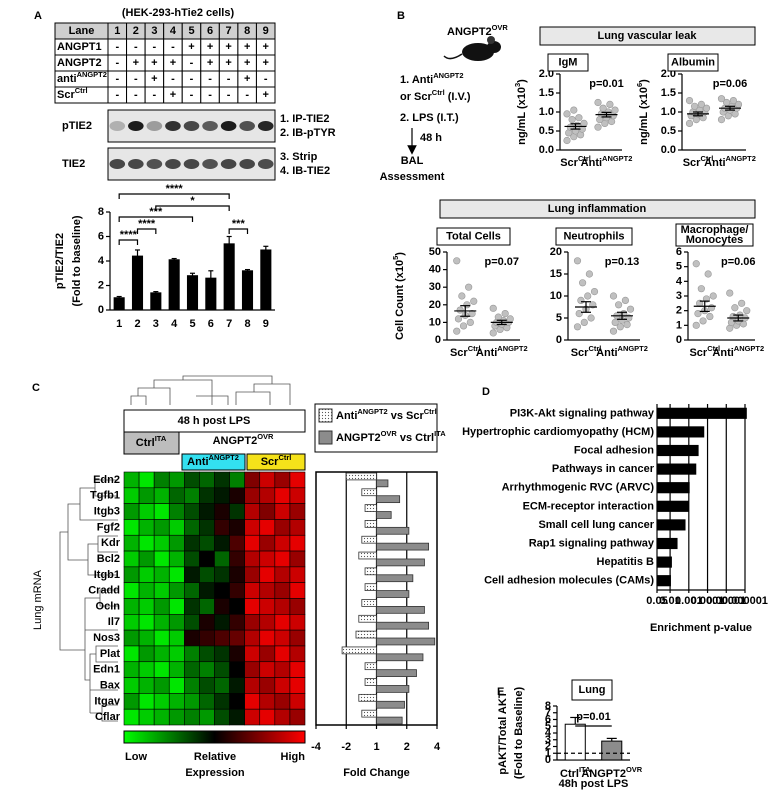  I want to click on blot-step: 1. IP-TIE2, so click(305, 119).